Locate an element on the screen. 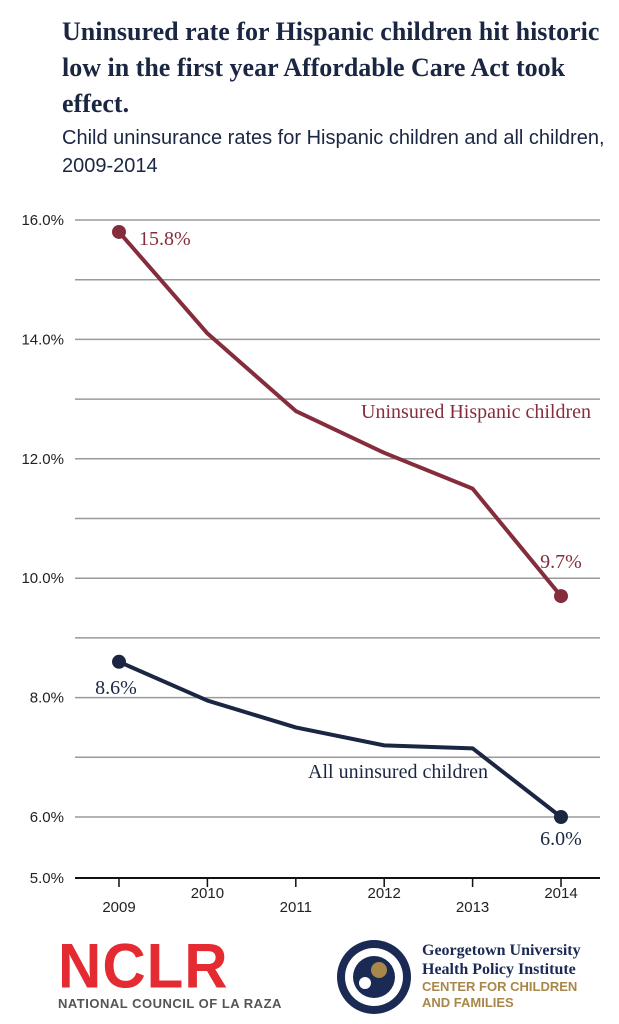 The height and width of the screenshot is (1024, 619). institute-name: Health Policy Institute is located at coordinates (499, 969).